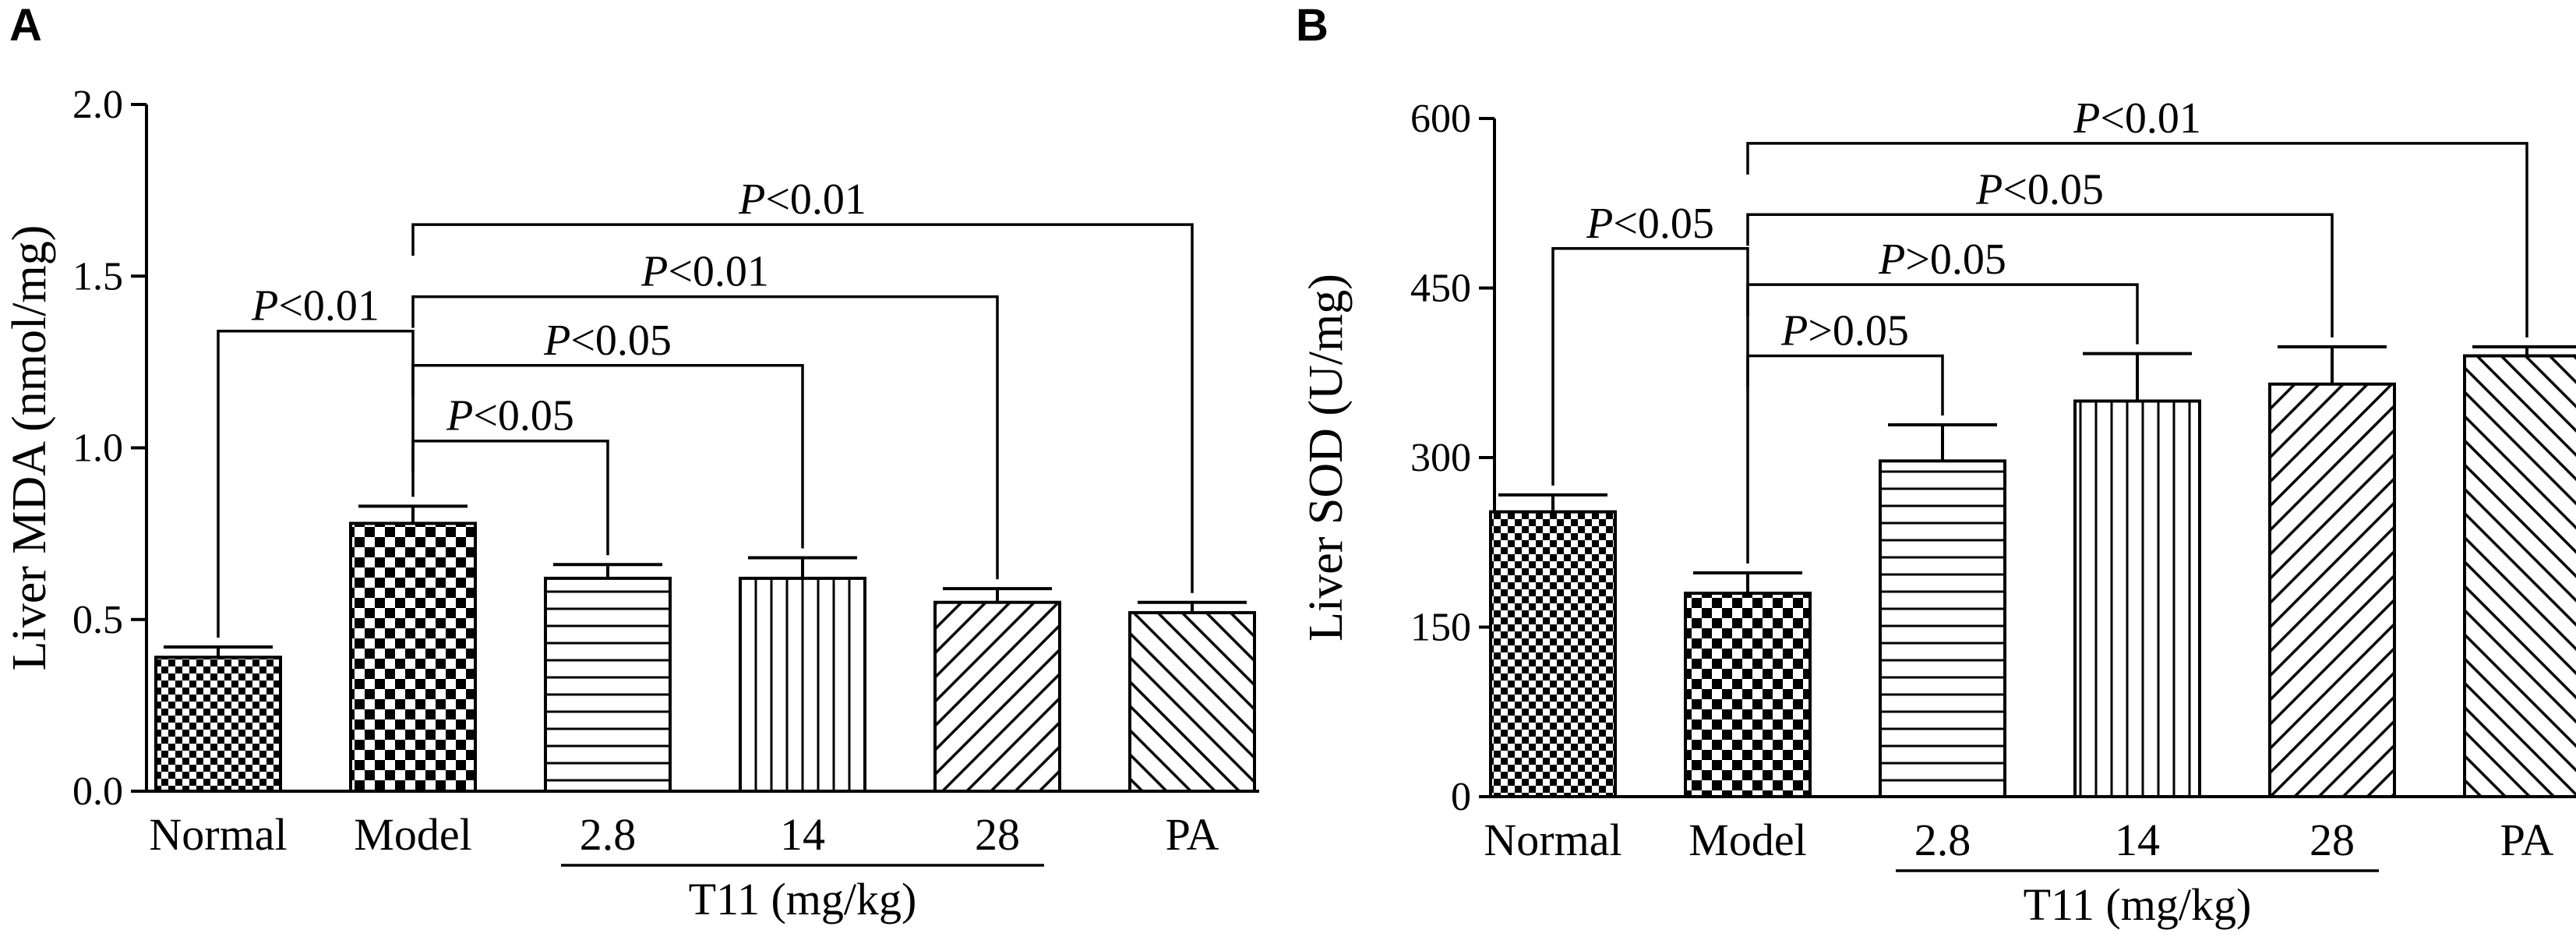  What do you see at coordinates (97, 791) in the screenshot?
I see `y-tick-label: 0.0` at bounding box center [97, 791].